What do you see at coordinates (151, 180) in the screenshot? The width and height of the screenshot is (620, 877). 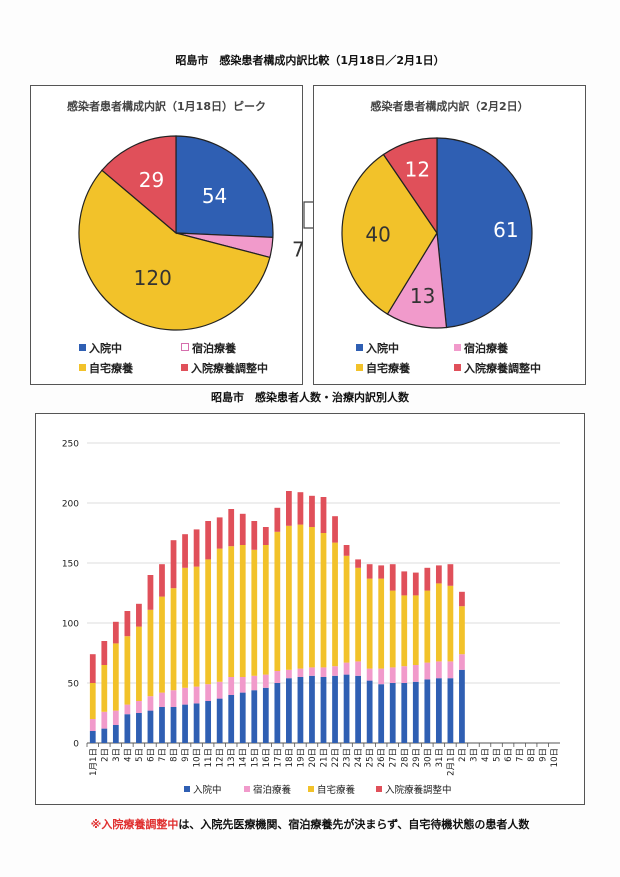 I see `pie-jan18-label-adjust: 29` at bounding box center [151, 180].